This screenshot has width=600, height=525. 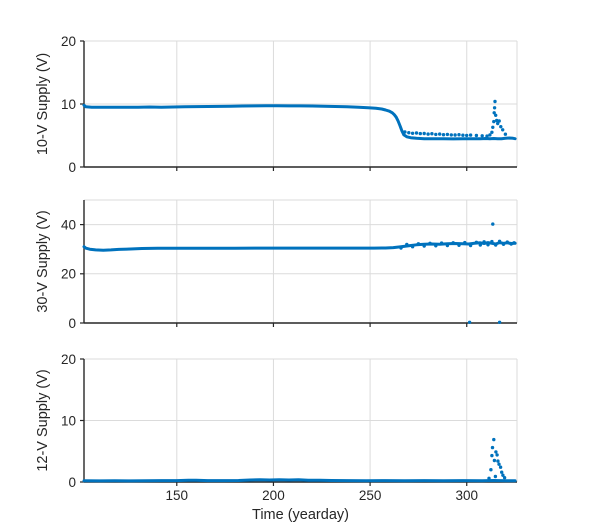 What do you see at coordinates (43, 104) in the screenshot?
I see `y-axis-label-10v: 10-V Supply (V)` at bounding box center [43, 104].